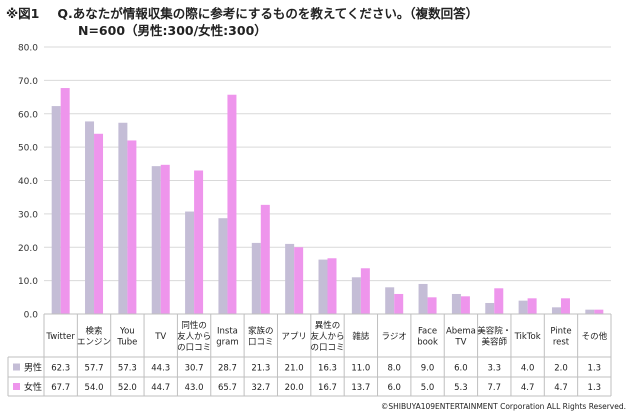 This screenshot has width=639, height=419. What do you see at coordinates (494, 369) in the screenshot?
I see `data-value: 3.3` at bounding box center [494, 369].